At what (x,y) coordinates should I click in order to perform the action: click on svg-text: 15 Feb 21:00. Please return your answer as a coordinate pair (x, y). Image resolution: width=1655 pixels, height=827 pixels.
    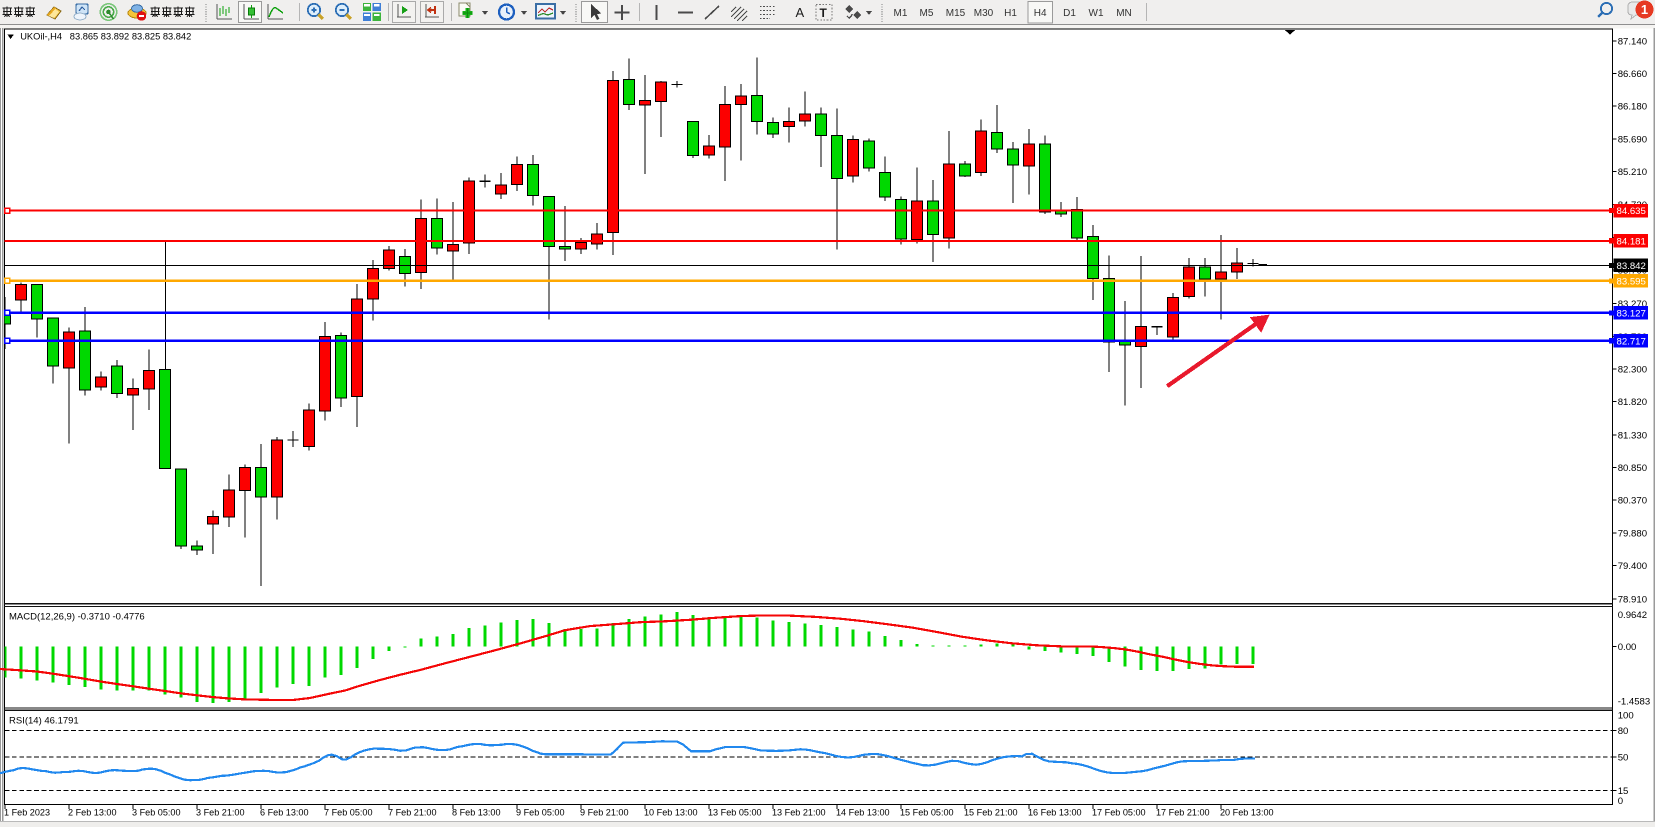
    Looking at the image, I should click on (991, 812).